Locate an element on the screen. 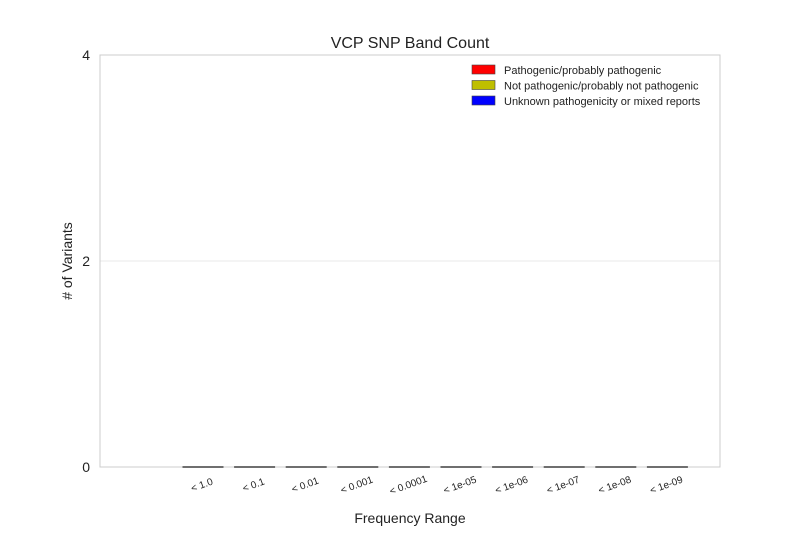  chart-title: VCP SNP Band Count is located at coordinates (410, 43).